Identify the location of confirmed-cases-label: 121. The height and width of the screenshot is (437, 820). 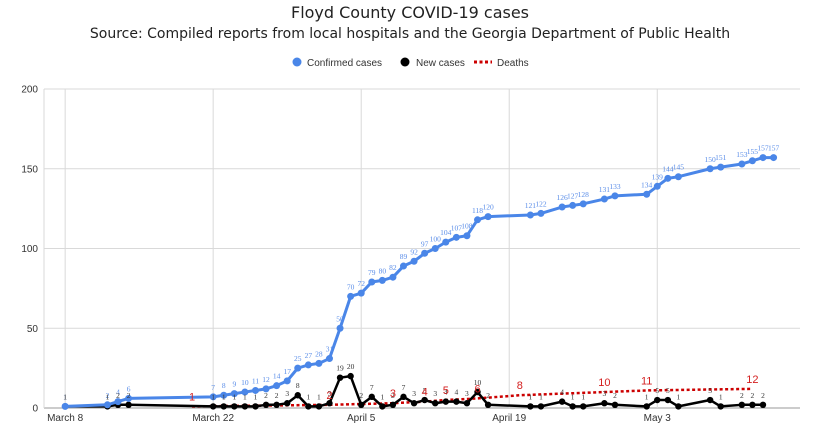
(531, 205).